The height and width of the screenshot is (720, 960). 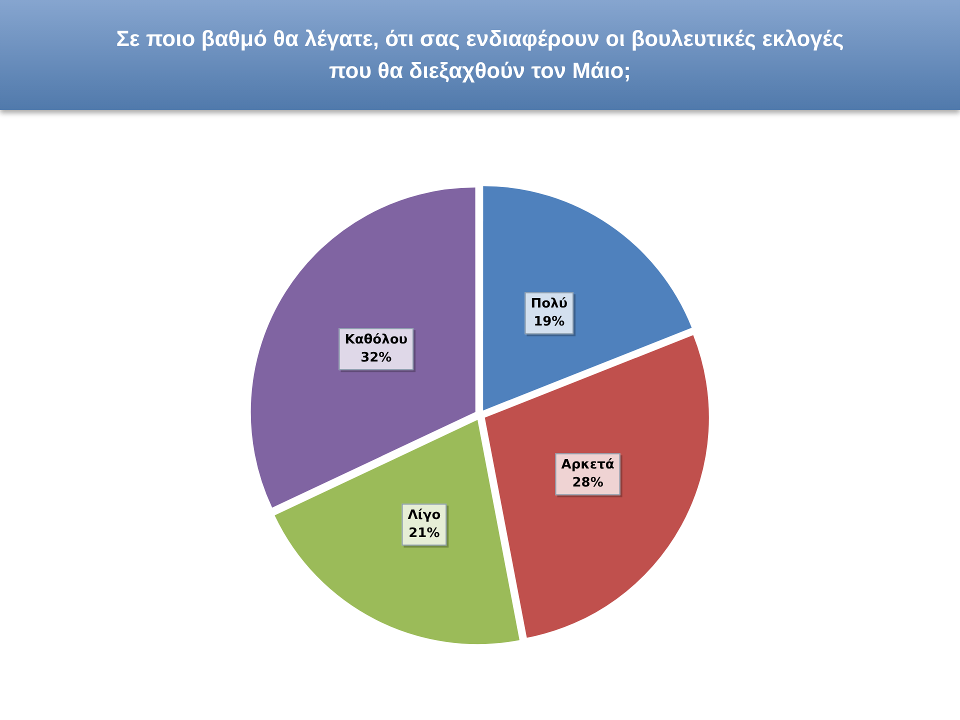 What do you see at coordinates (588, 483) in the screenshot?
I see `data-label: 28%` at bounding box center [588, 483].